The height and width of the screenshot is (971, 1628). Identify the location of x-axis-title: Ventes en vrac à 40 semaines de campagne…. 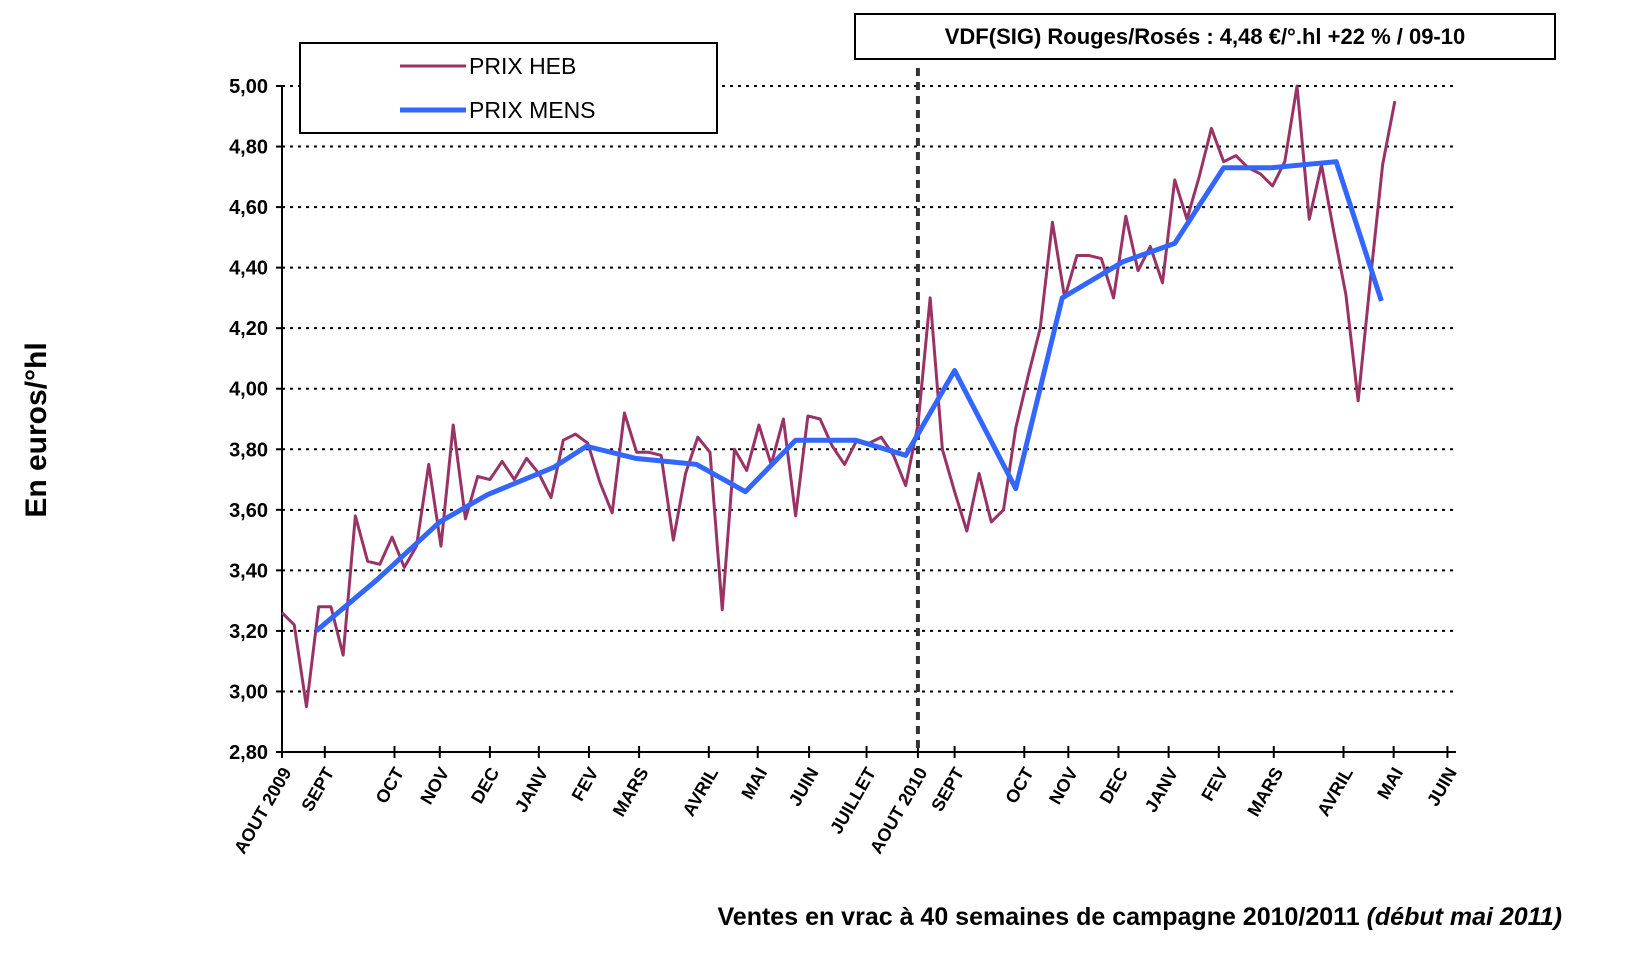
(1039, 917).